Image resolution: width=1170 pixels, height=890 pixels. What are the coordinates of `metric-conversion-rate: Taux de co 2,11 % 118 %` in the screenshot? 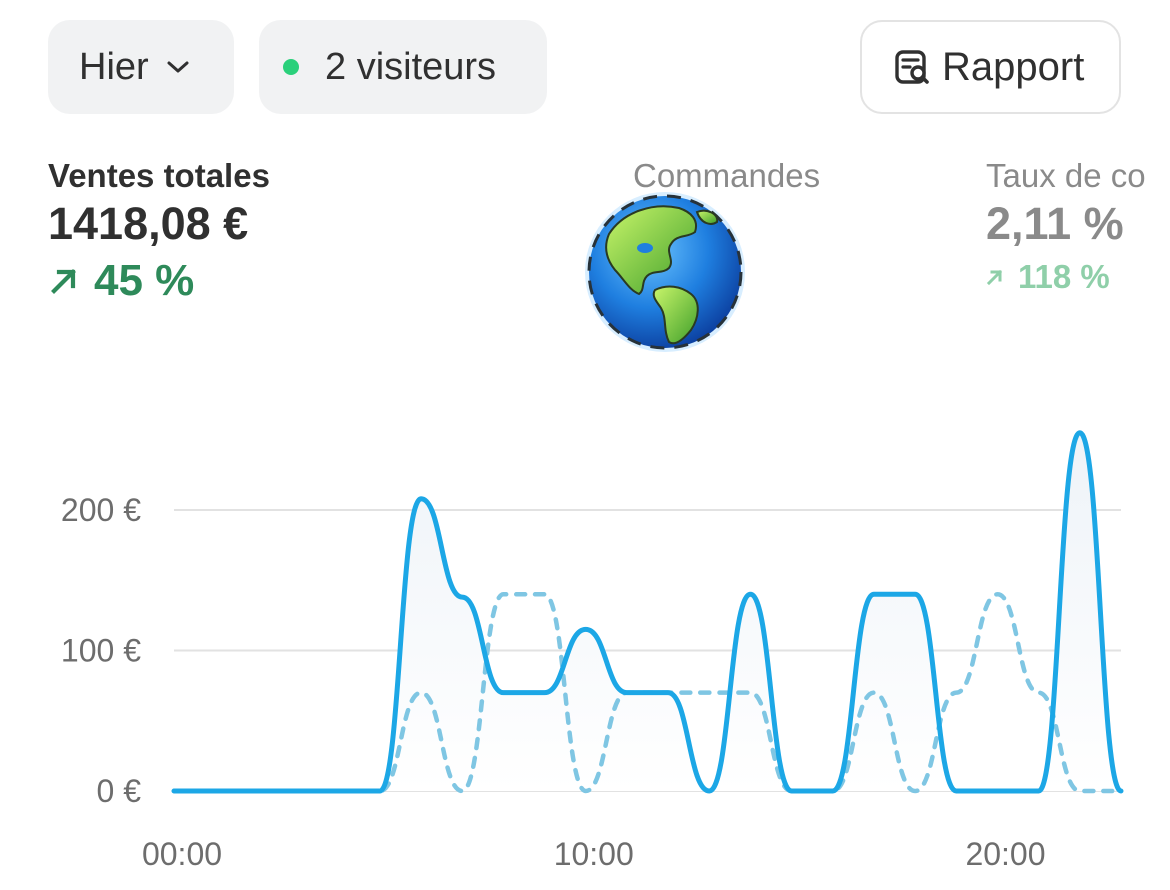 It's located at (1066, 226).